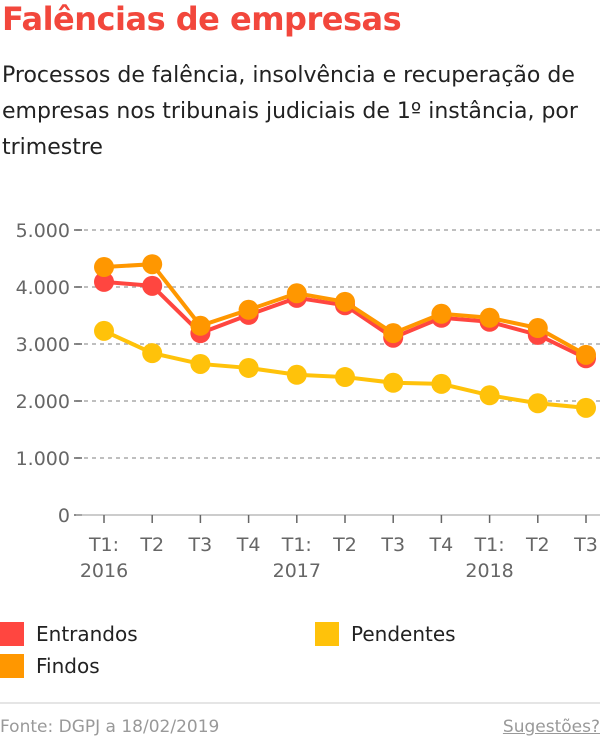 This screenshot has width=600, height=752. I want to click on x-tick-label: 2018, so click(489, 571).